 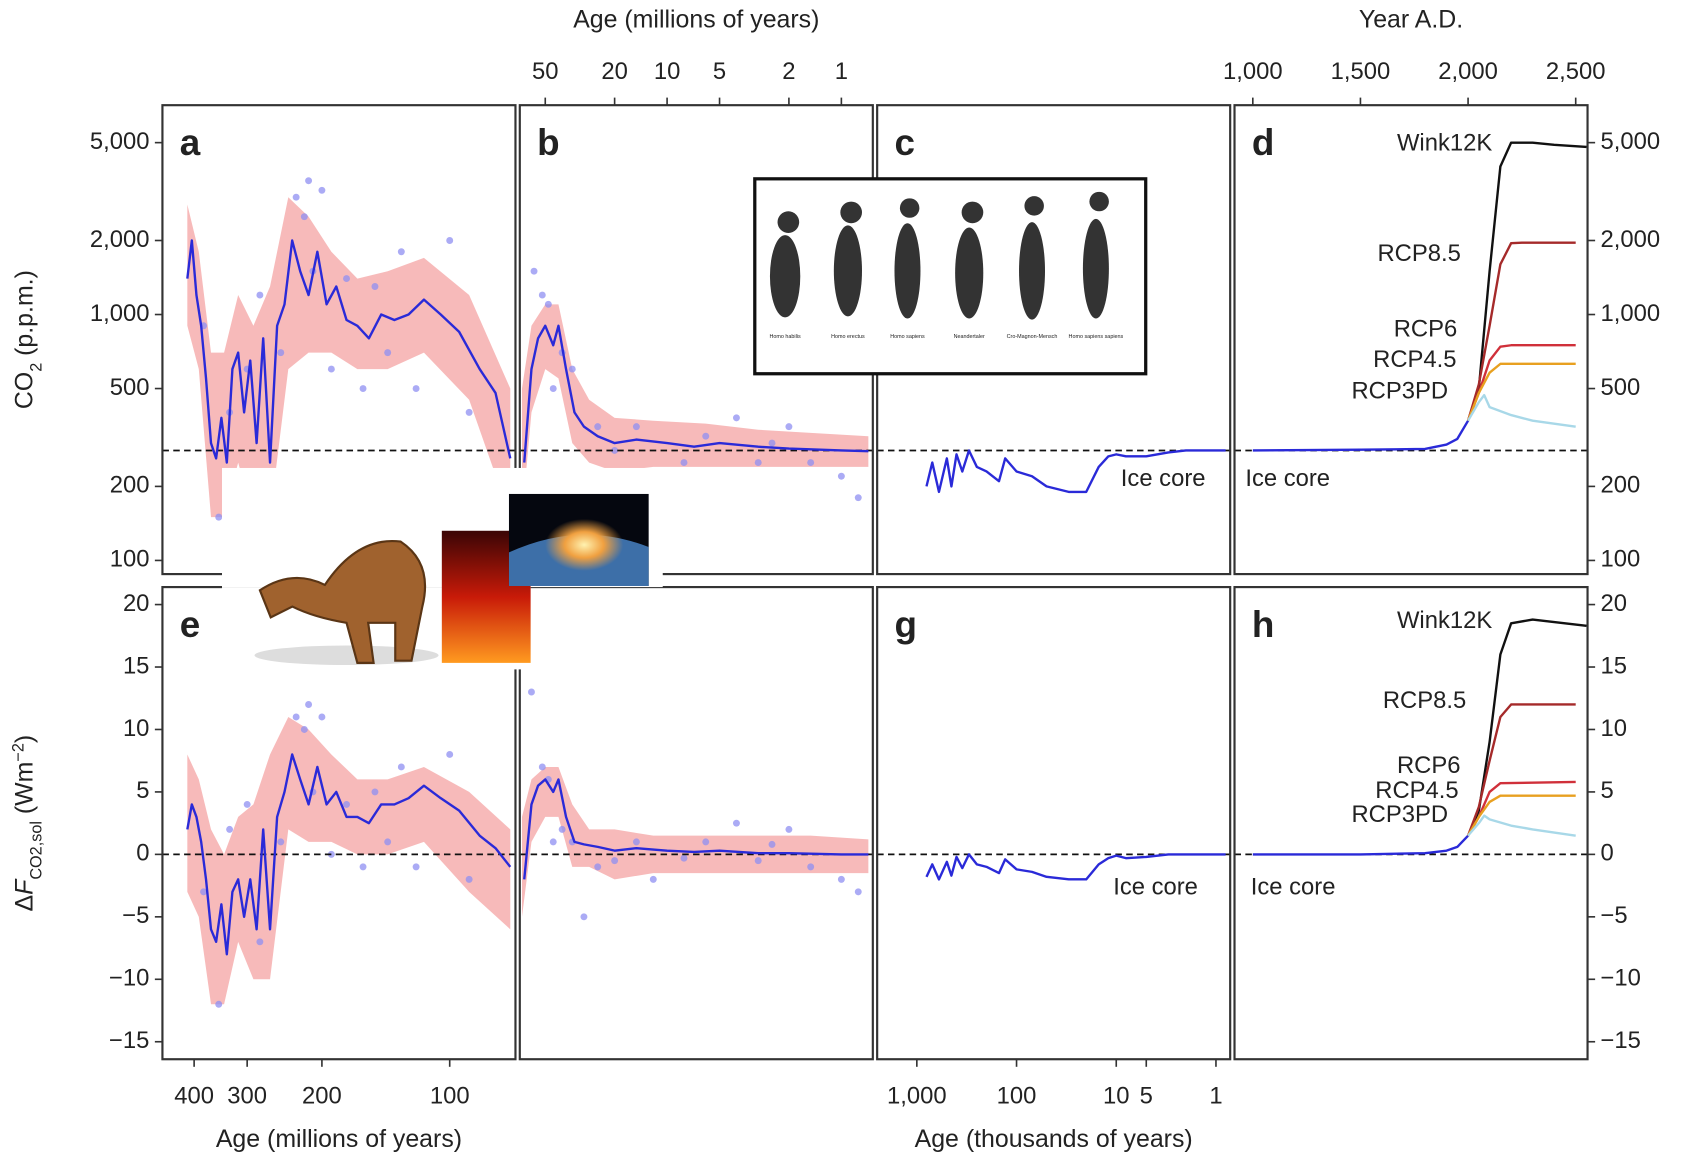 I want to click on inset-frame, so click(x=950, y=276).